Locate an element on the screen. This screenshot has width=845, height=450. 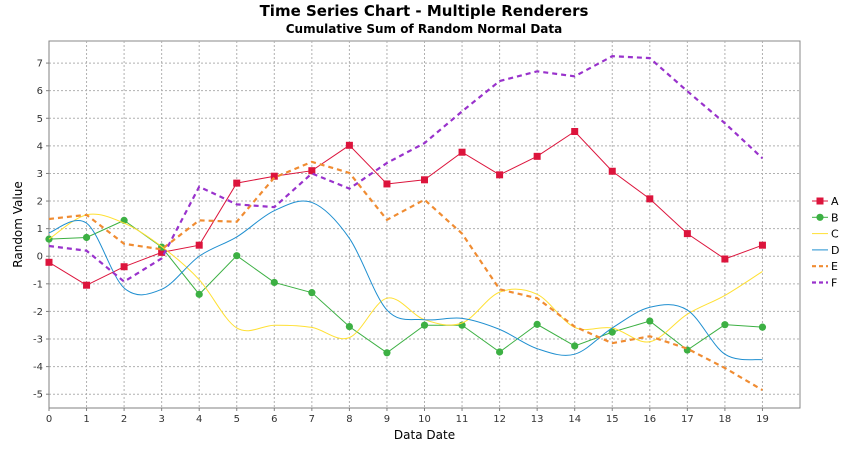
x-tick-label: 0 is located at coordinates (49, 419).